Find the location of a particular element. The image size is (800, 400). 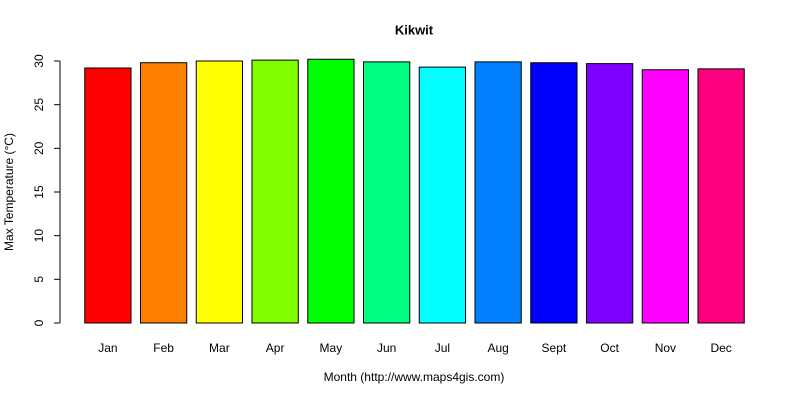

x-tick-label: Apr is located at coordinates (275, 348).